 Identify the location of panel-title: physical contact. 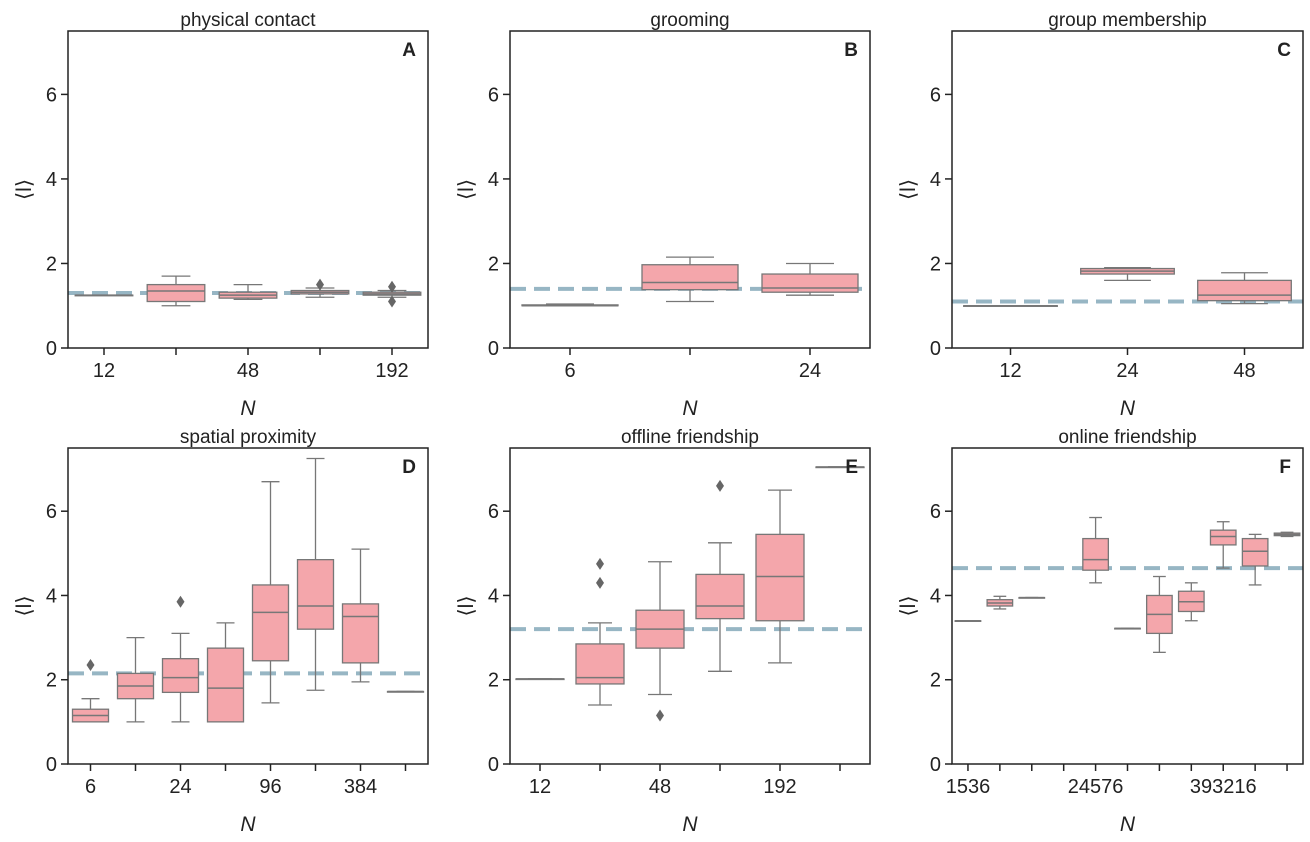
(248, 20).